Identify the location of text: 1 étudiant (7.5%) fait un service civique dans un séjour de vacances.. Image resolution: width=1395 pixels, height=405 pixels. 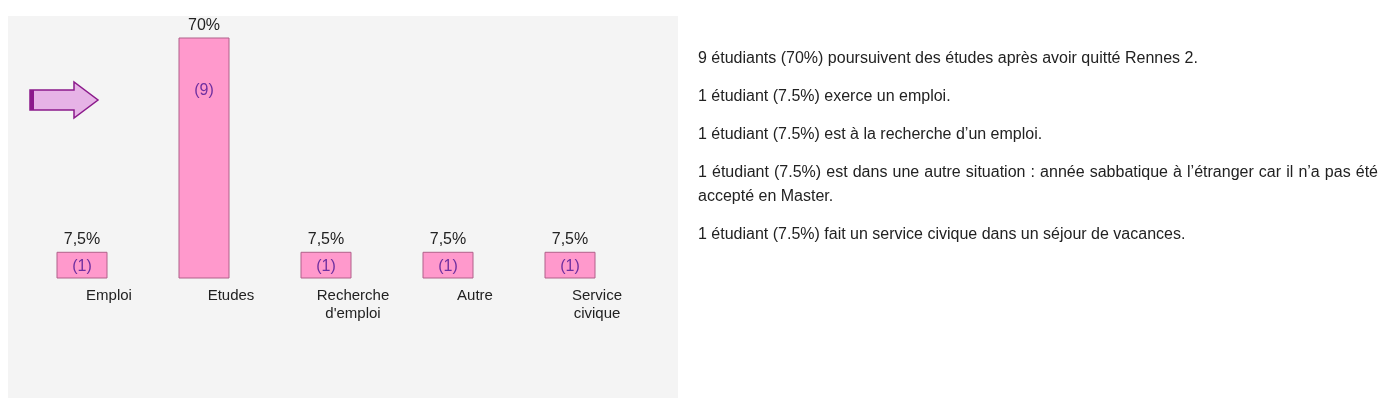
(942, 234).